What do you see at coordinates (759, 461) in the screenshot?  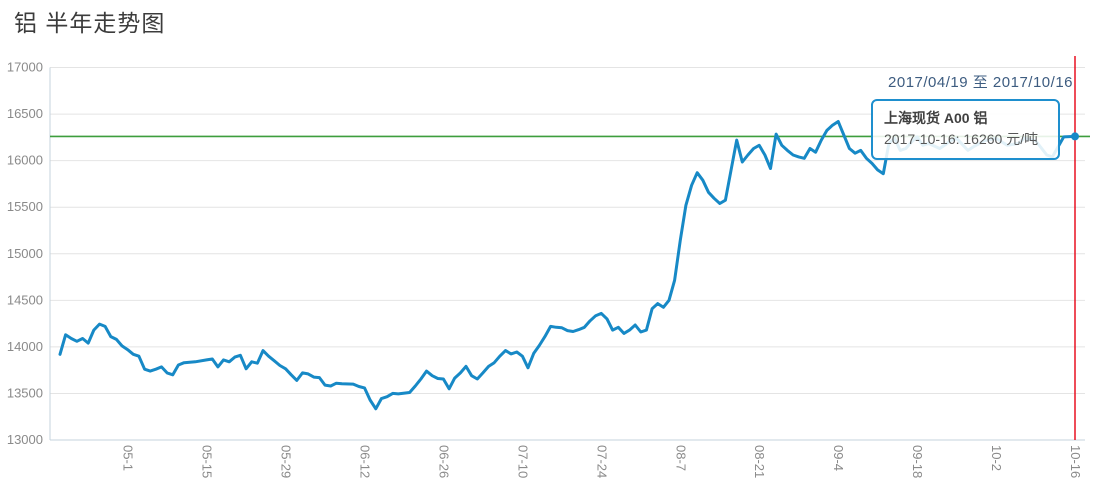 I see `x-axis-label: 08-21` at bounding box center [759, 461].